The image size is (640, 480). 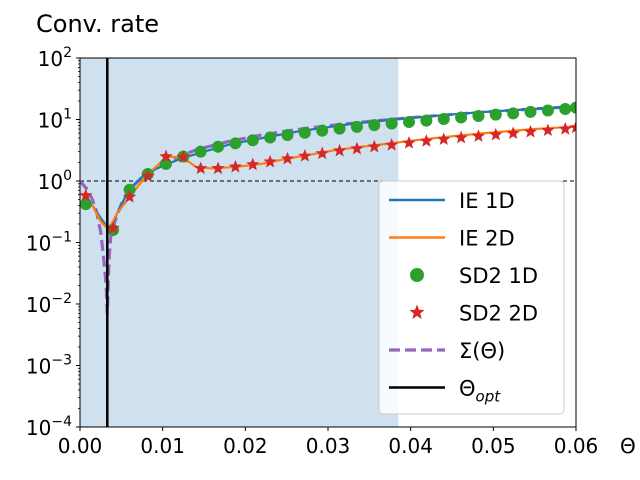 What do you see at coordinates (417, 275) in the screenshot?
I see `legend-swatch-circle` at bounding box center [417, 275].